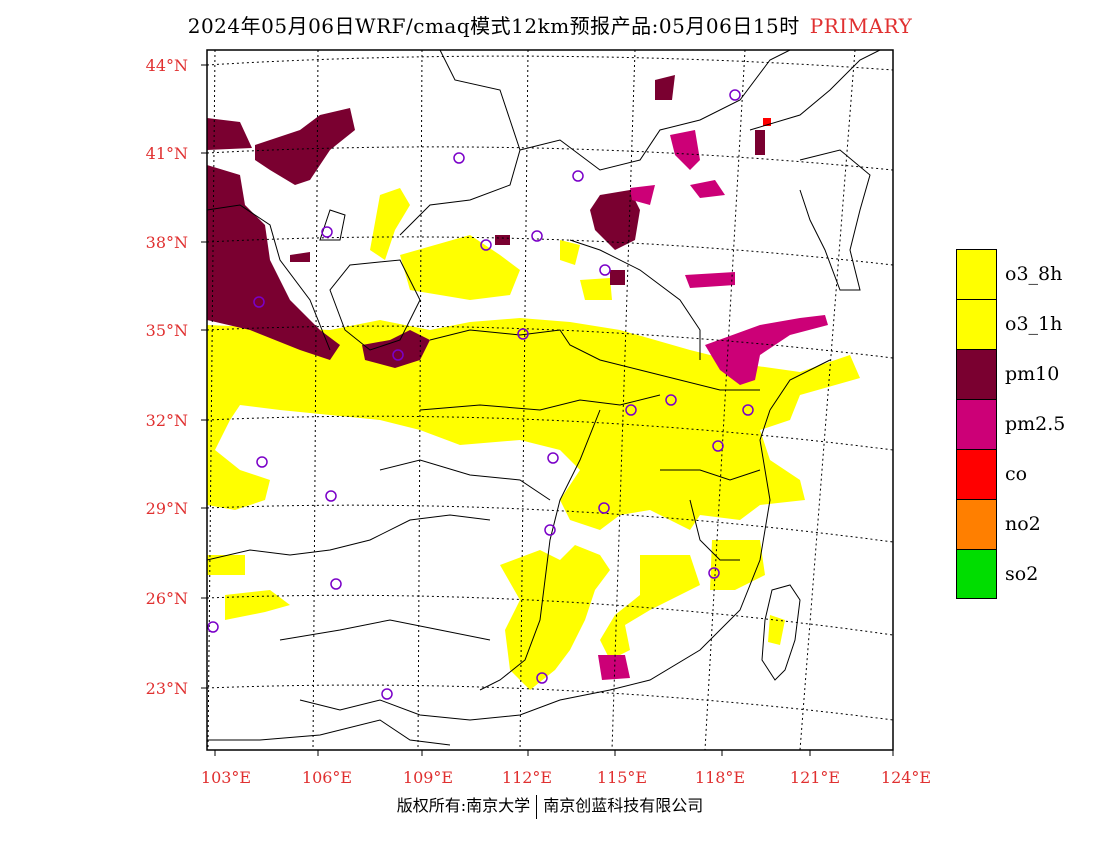 This screenshot has height=850, width=1100. What do you see at coordinates (815, 777) in the screenshot?
I see `lon-label-121e: 121°E` at bounding box center [815, 777].